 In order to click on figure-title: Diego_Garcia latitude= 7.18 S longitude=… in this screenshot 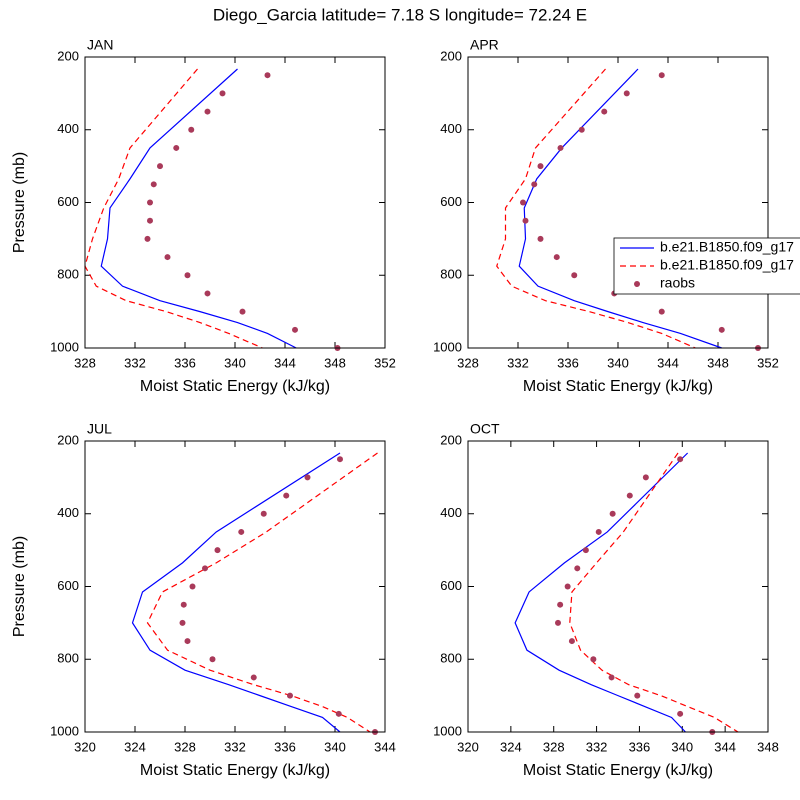, I will do `click(400, 14)`.